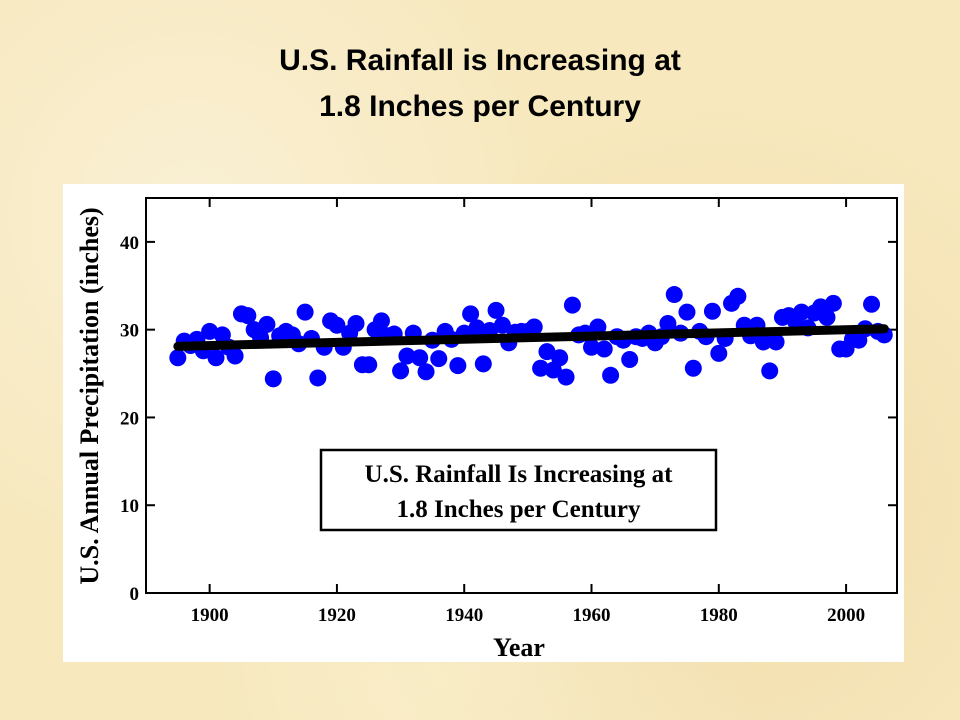 Image resolution: width=960 pixels, height=720 pixels. I want to click on x-tick-label: 1920, so click(337, 615).